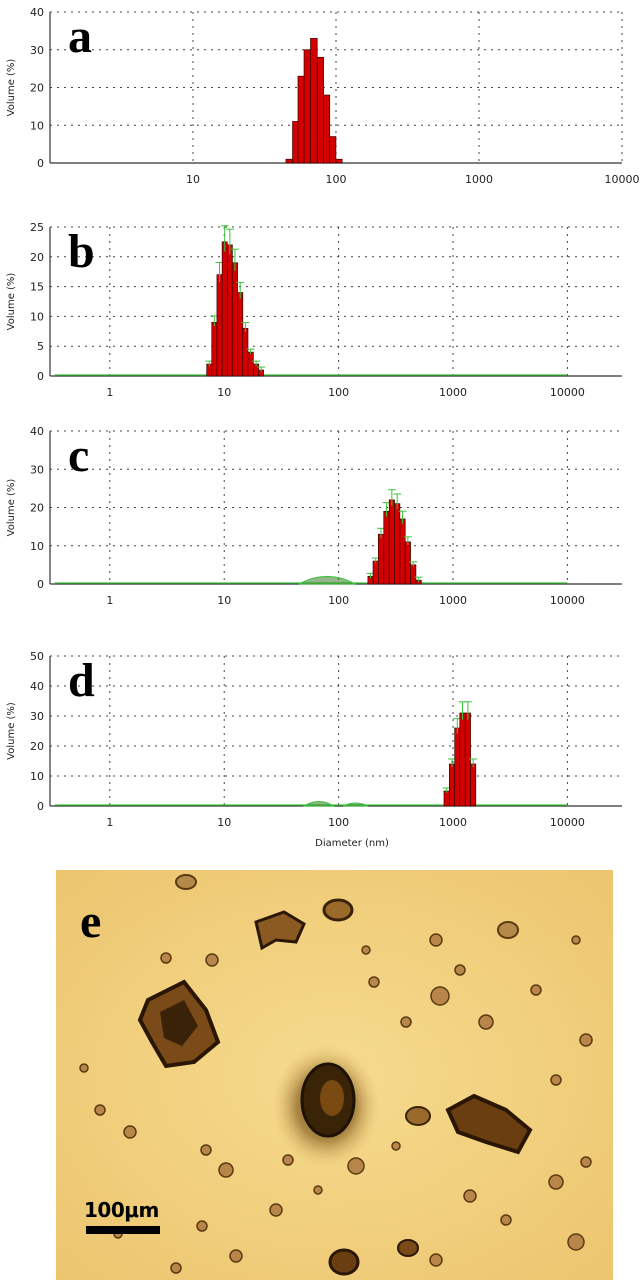 This screenshot has width=644, height=1280. I want to click on panel-label-b: b, so click(81, 251).